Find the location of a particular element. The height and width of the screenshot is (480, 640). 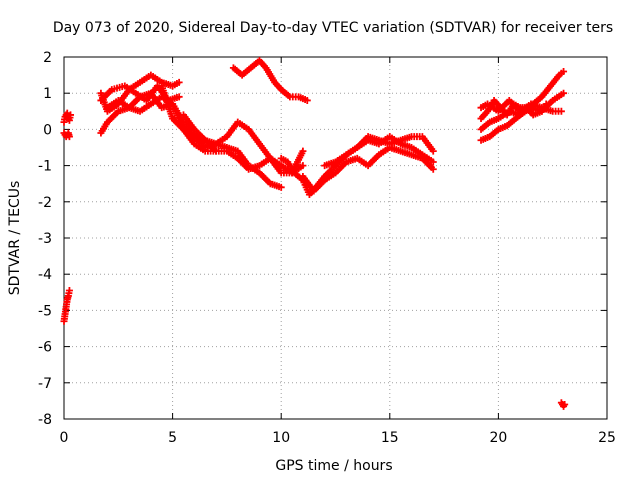

y-tick-label: 1 is located at coordinates (47, 94).